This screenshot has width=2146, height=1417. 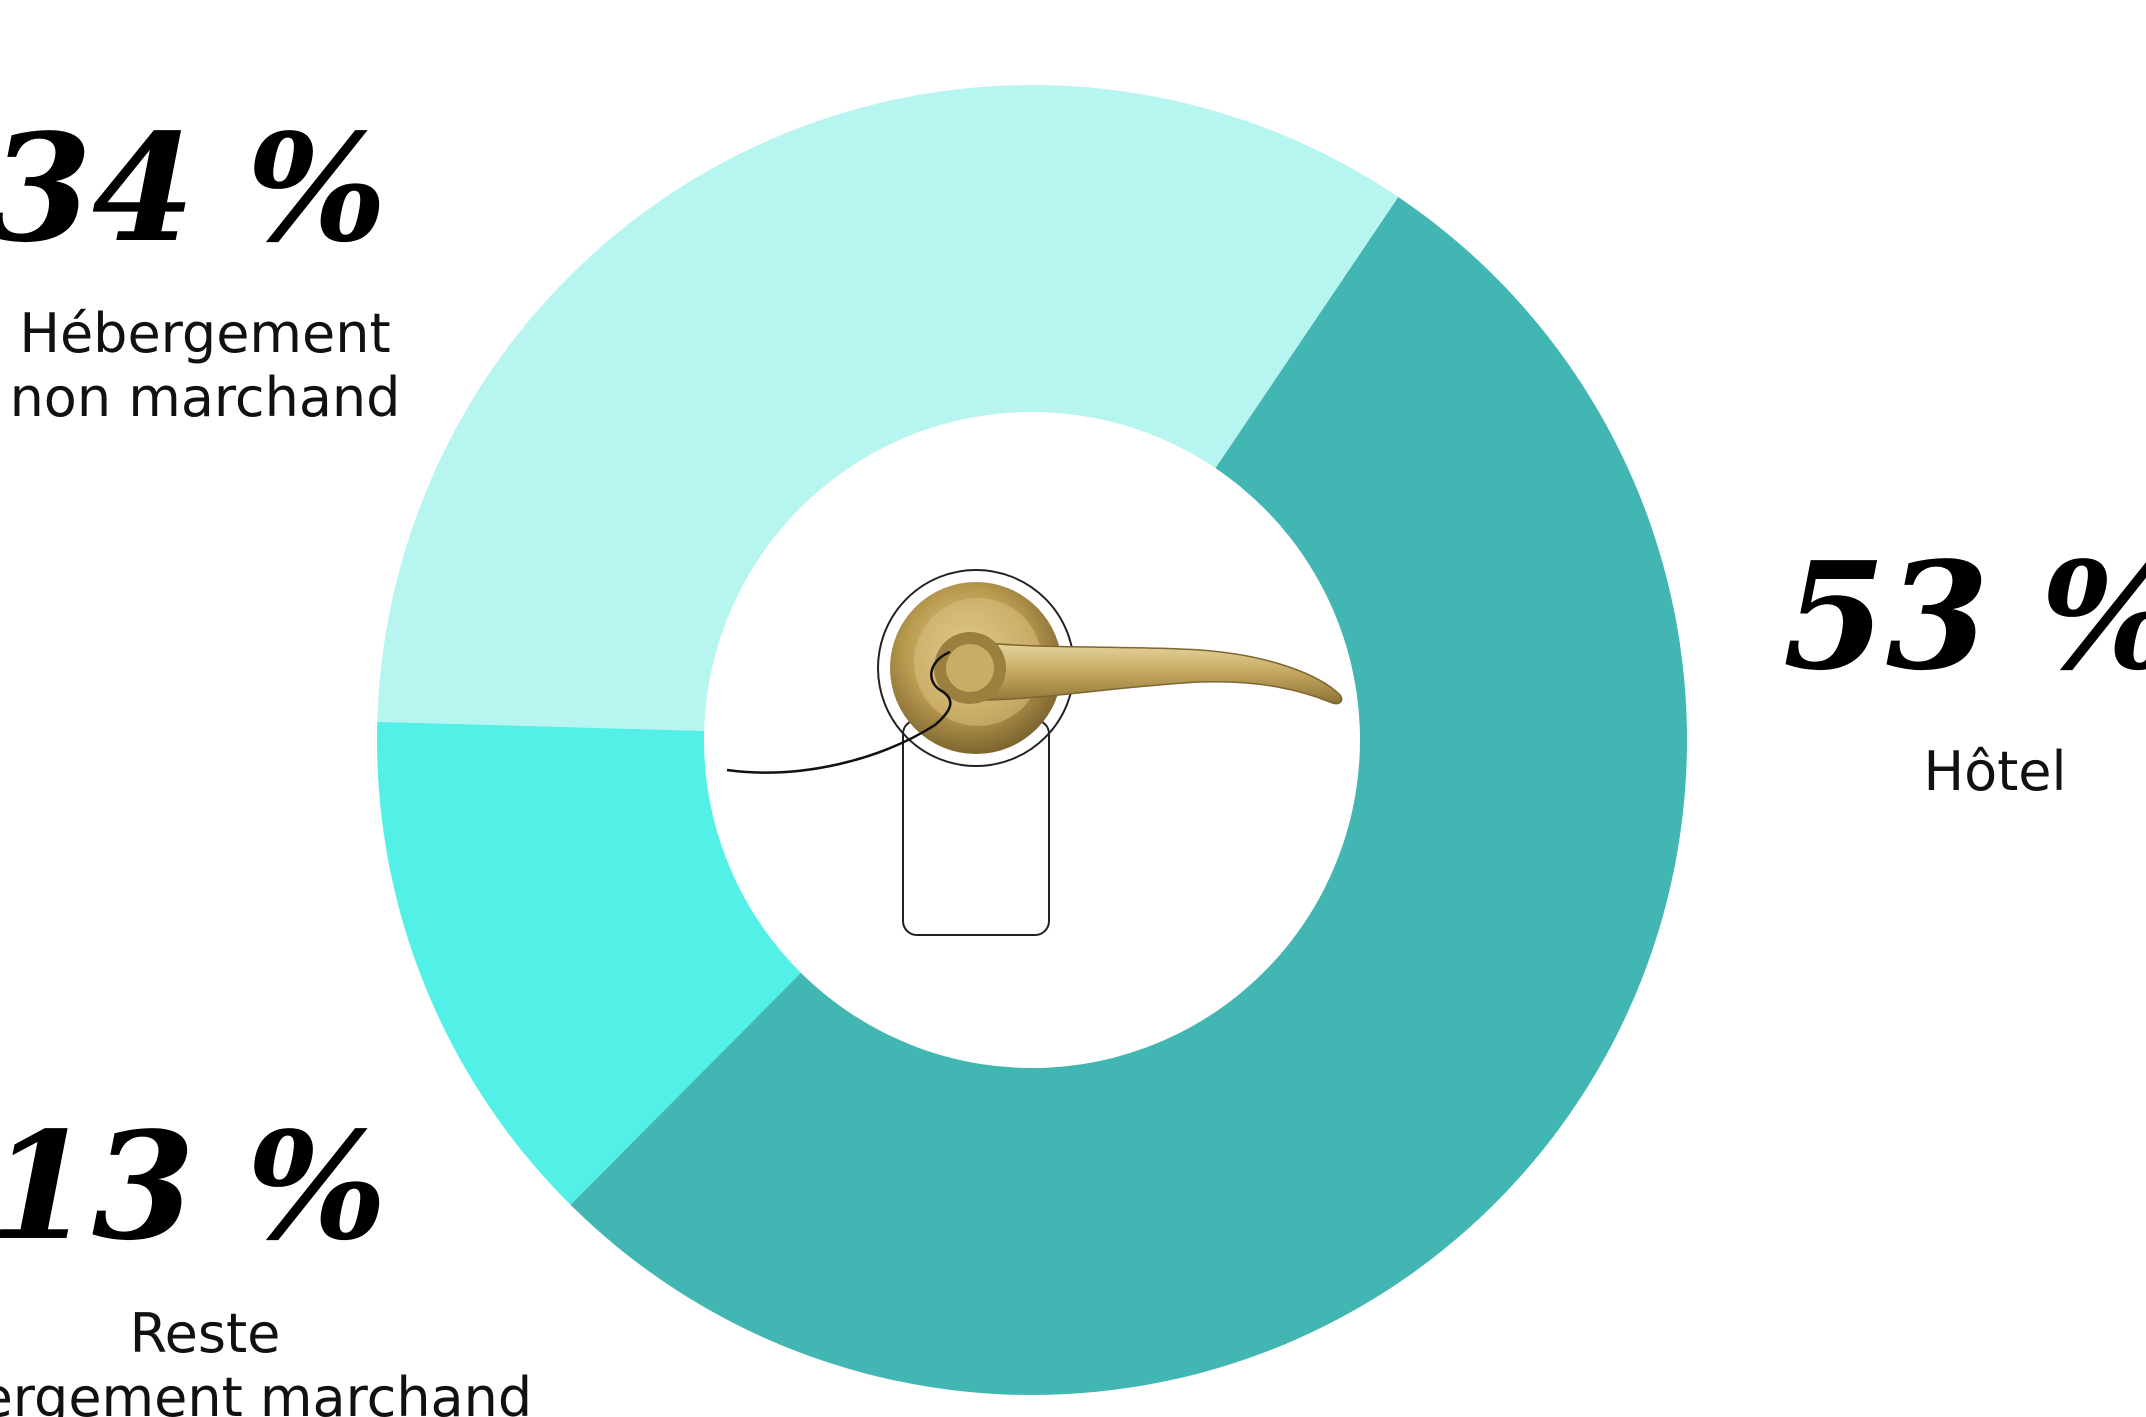 I want to click on door-handle-icon, so click(x=1034, y=752).